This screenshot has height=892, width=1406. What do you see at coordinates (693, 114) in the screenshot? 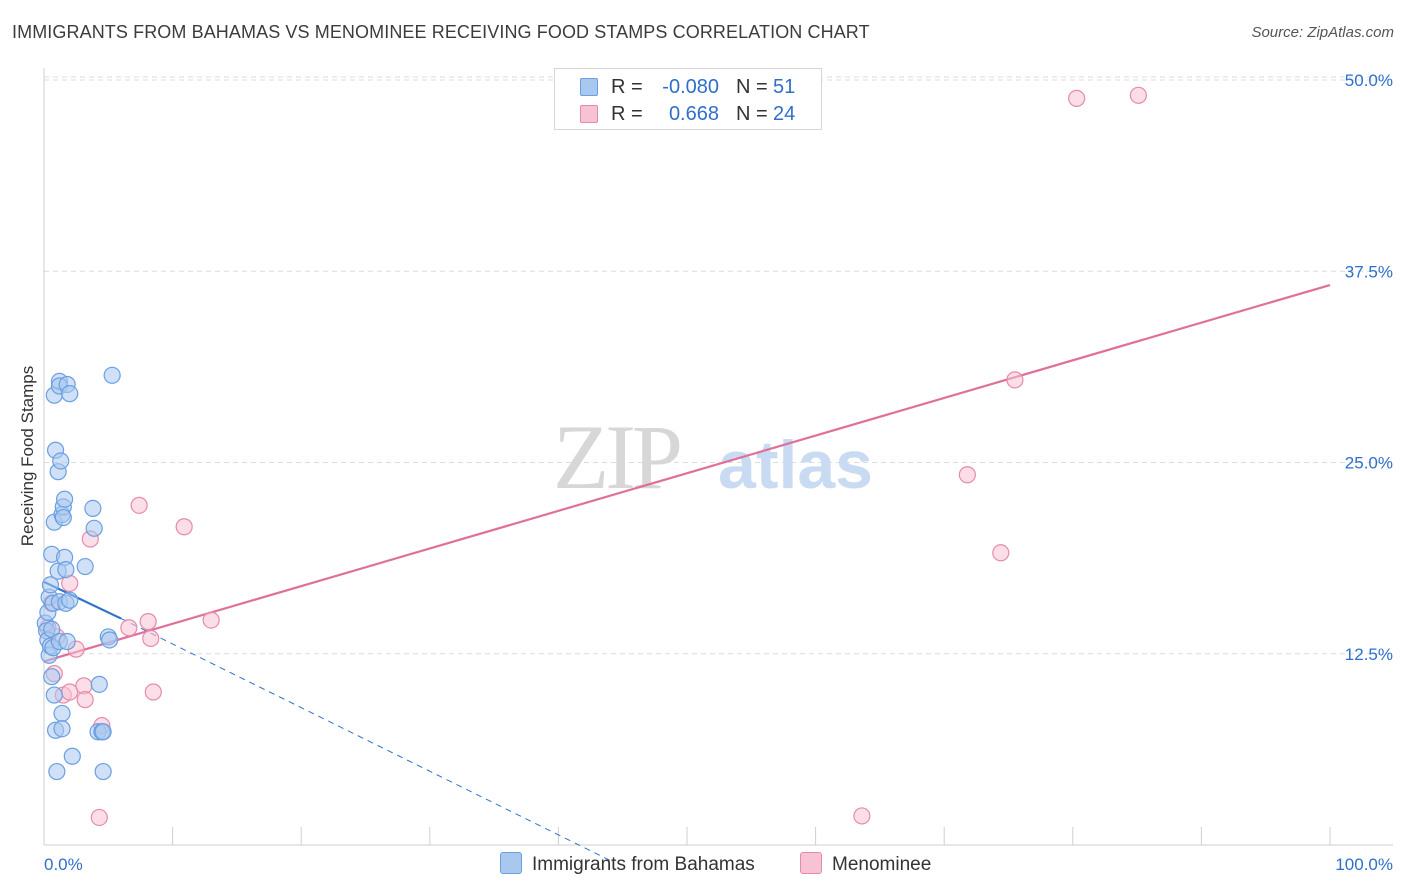
I see `legend-r-value: 0.668` at bounding box center [693, 114].